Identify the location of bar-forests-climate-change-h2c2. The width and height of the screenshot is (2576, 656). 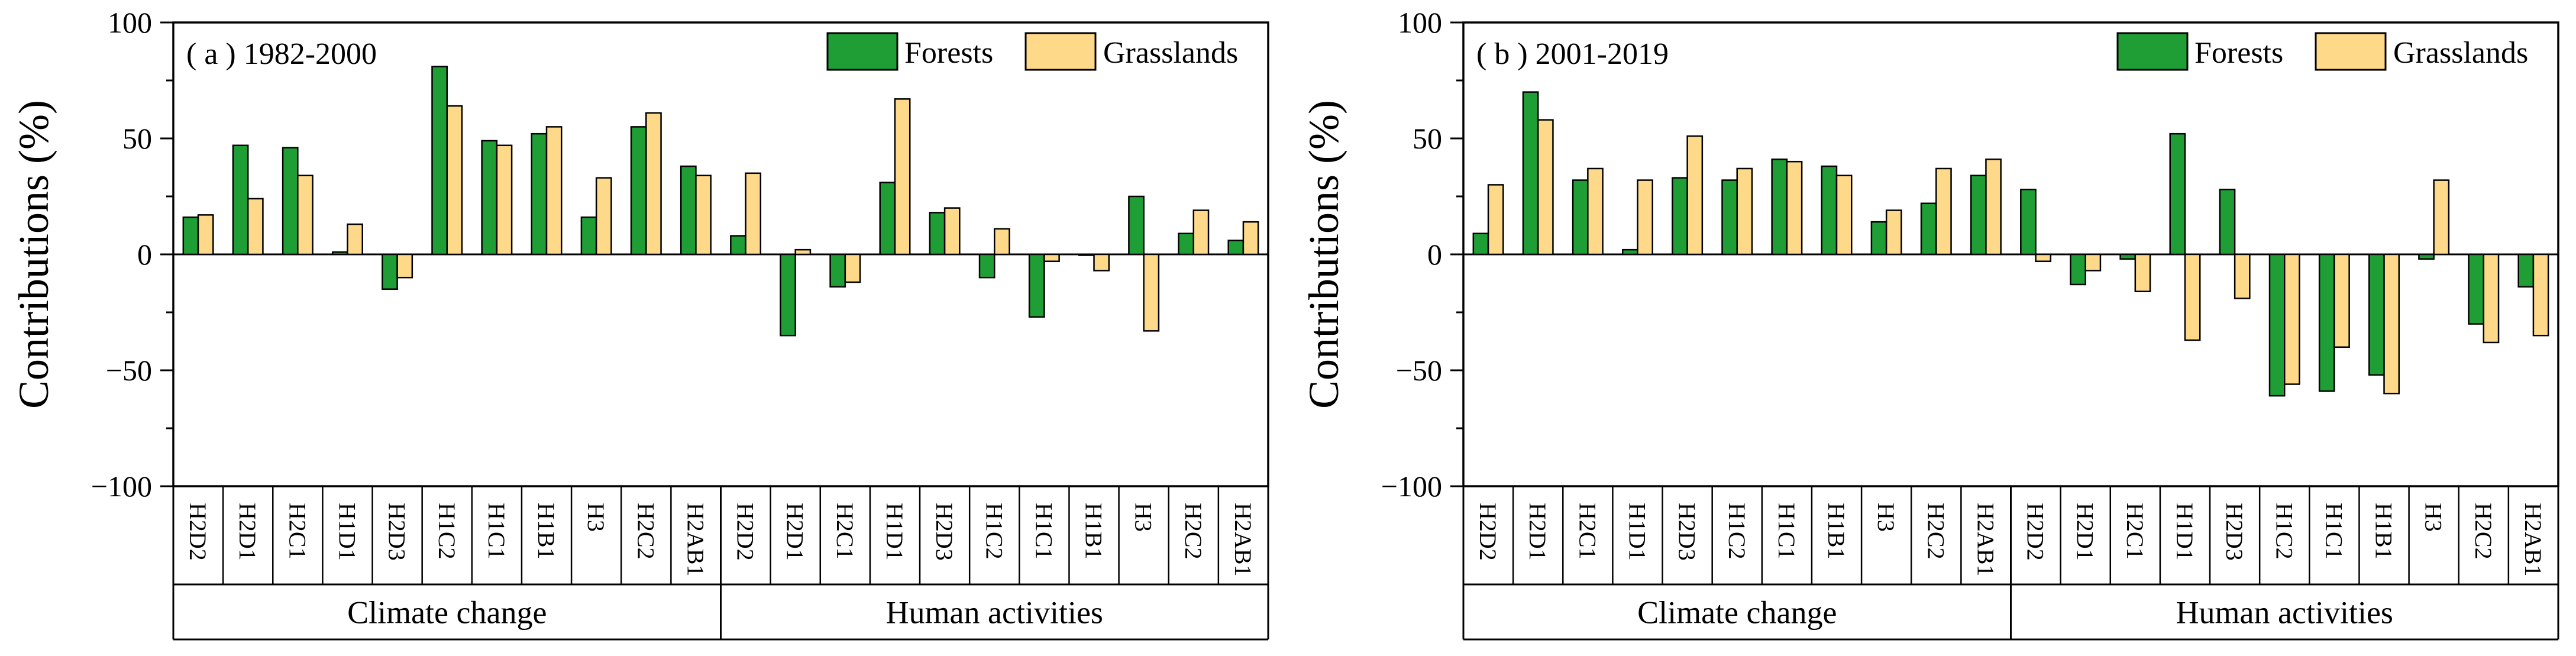
(638, 191).